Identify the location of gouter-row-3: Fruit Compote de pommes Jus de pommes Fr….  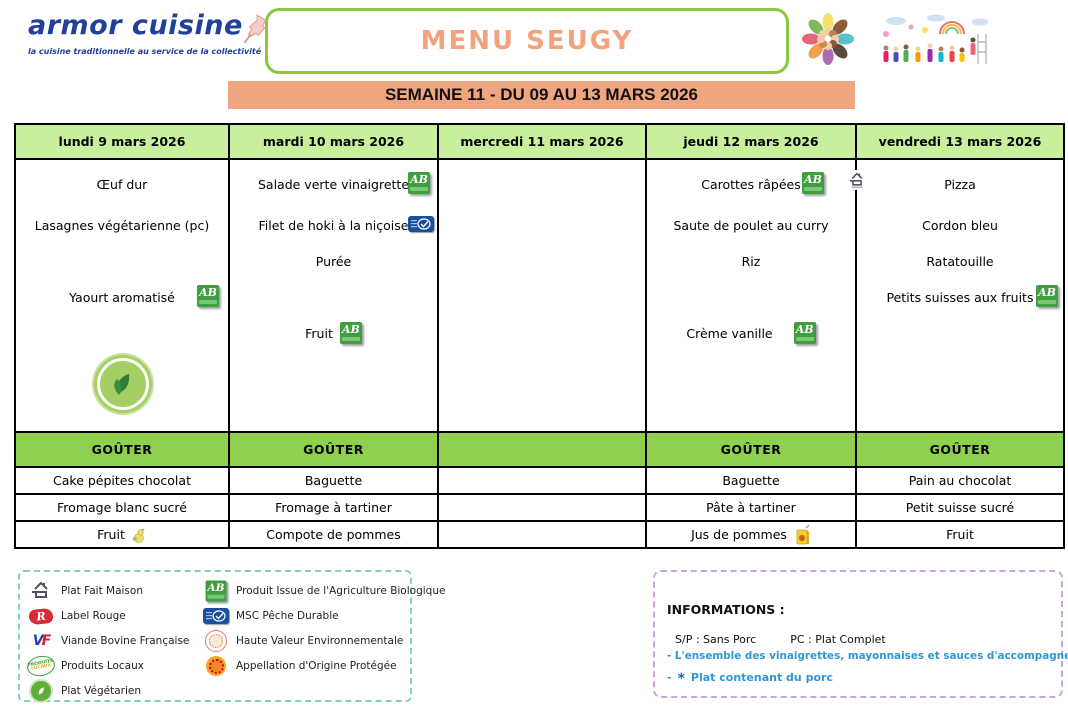
(539, 534).